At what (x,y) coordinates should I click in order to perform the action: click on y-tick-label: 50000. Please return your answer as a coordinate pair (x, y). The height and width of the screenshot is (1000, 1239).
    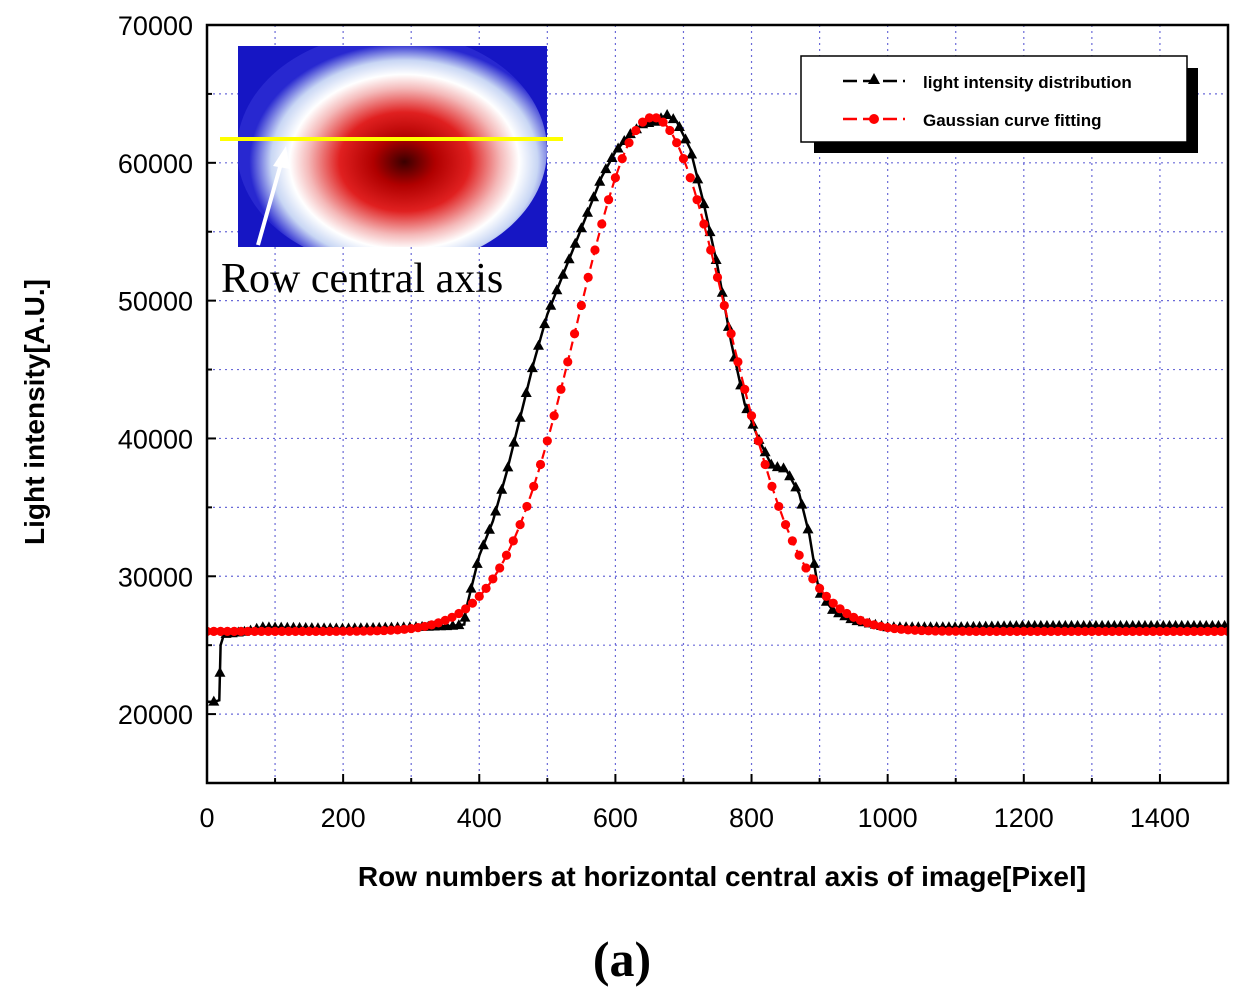
    Looking at the image, I should click on (155, 302).